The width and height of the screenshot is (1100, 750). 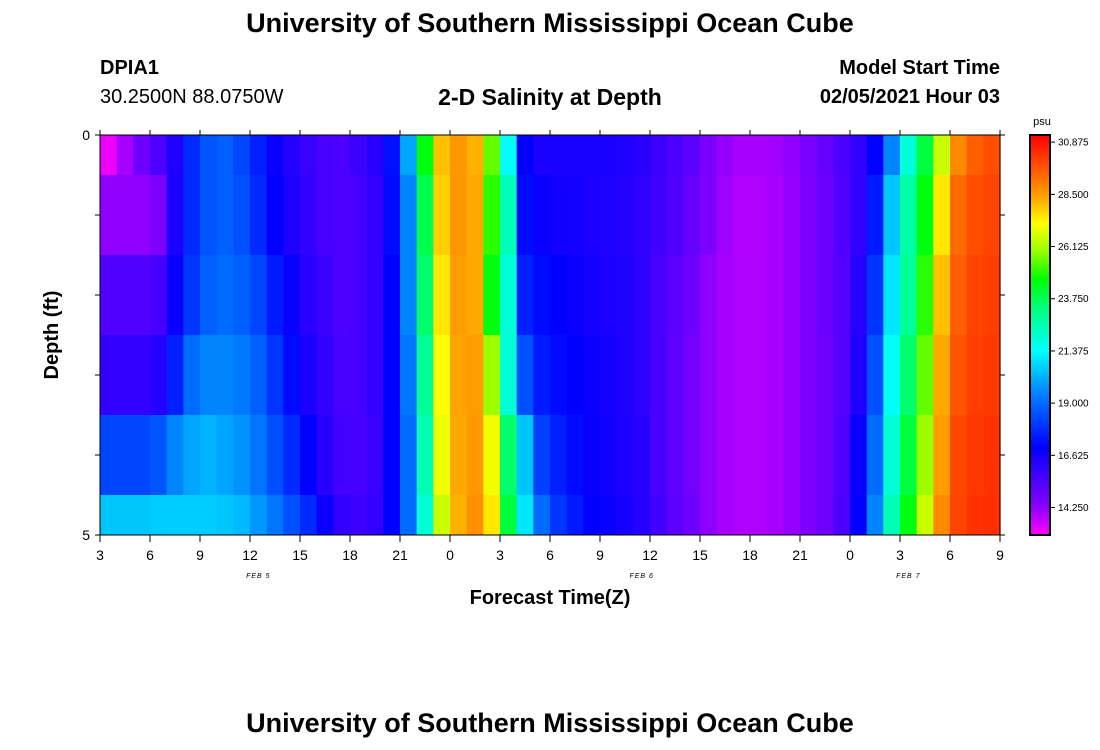 What do you see at coordinates (1073, 456) in the screenshot?
I see `colorbar-tick-label: 16.625` at bounding box center [1073, 456].